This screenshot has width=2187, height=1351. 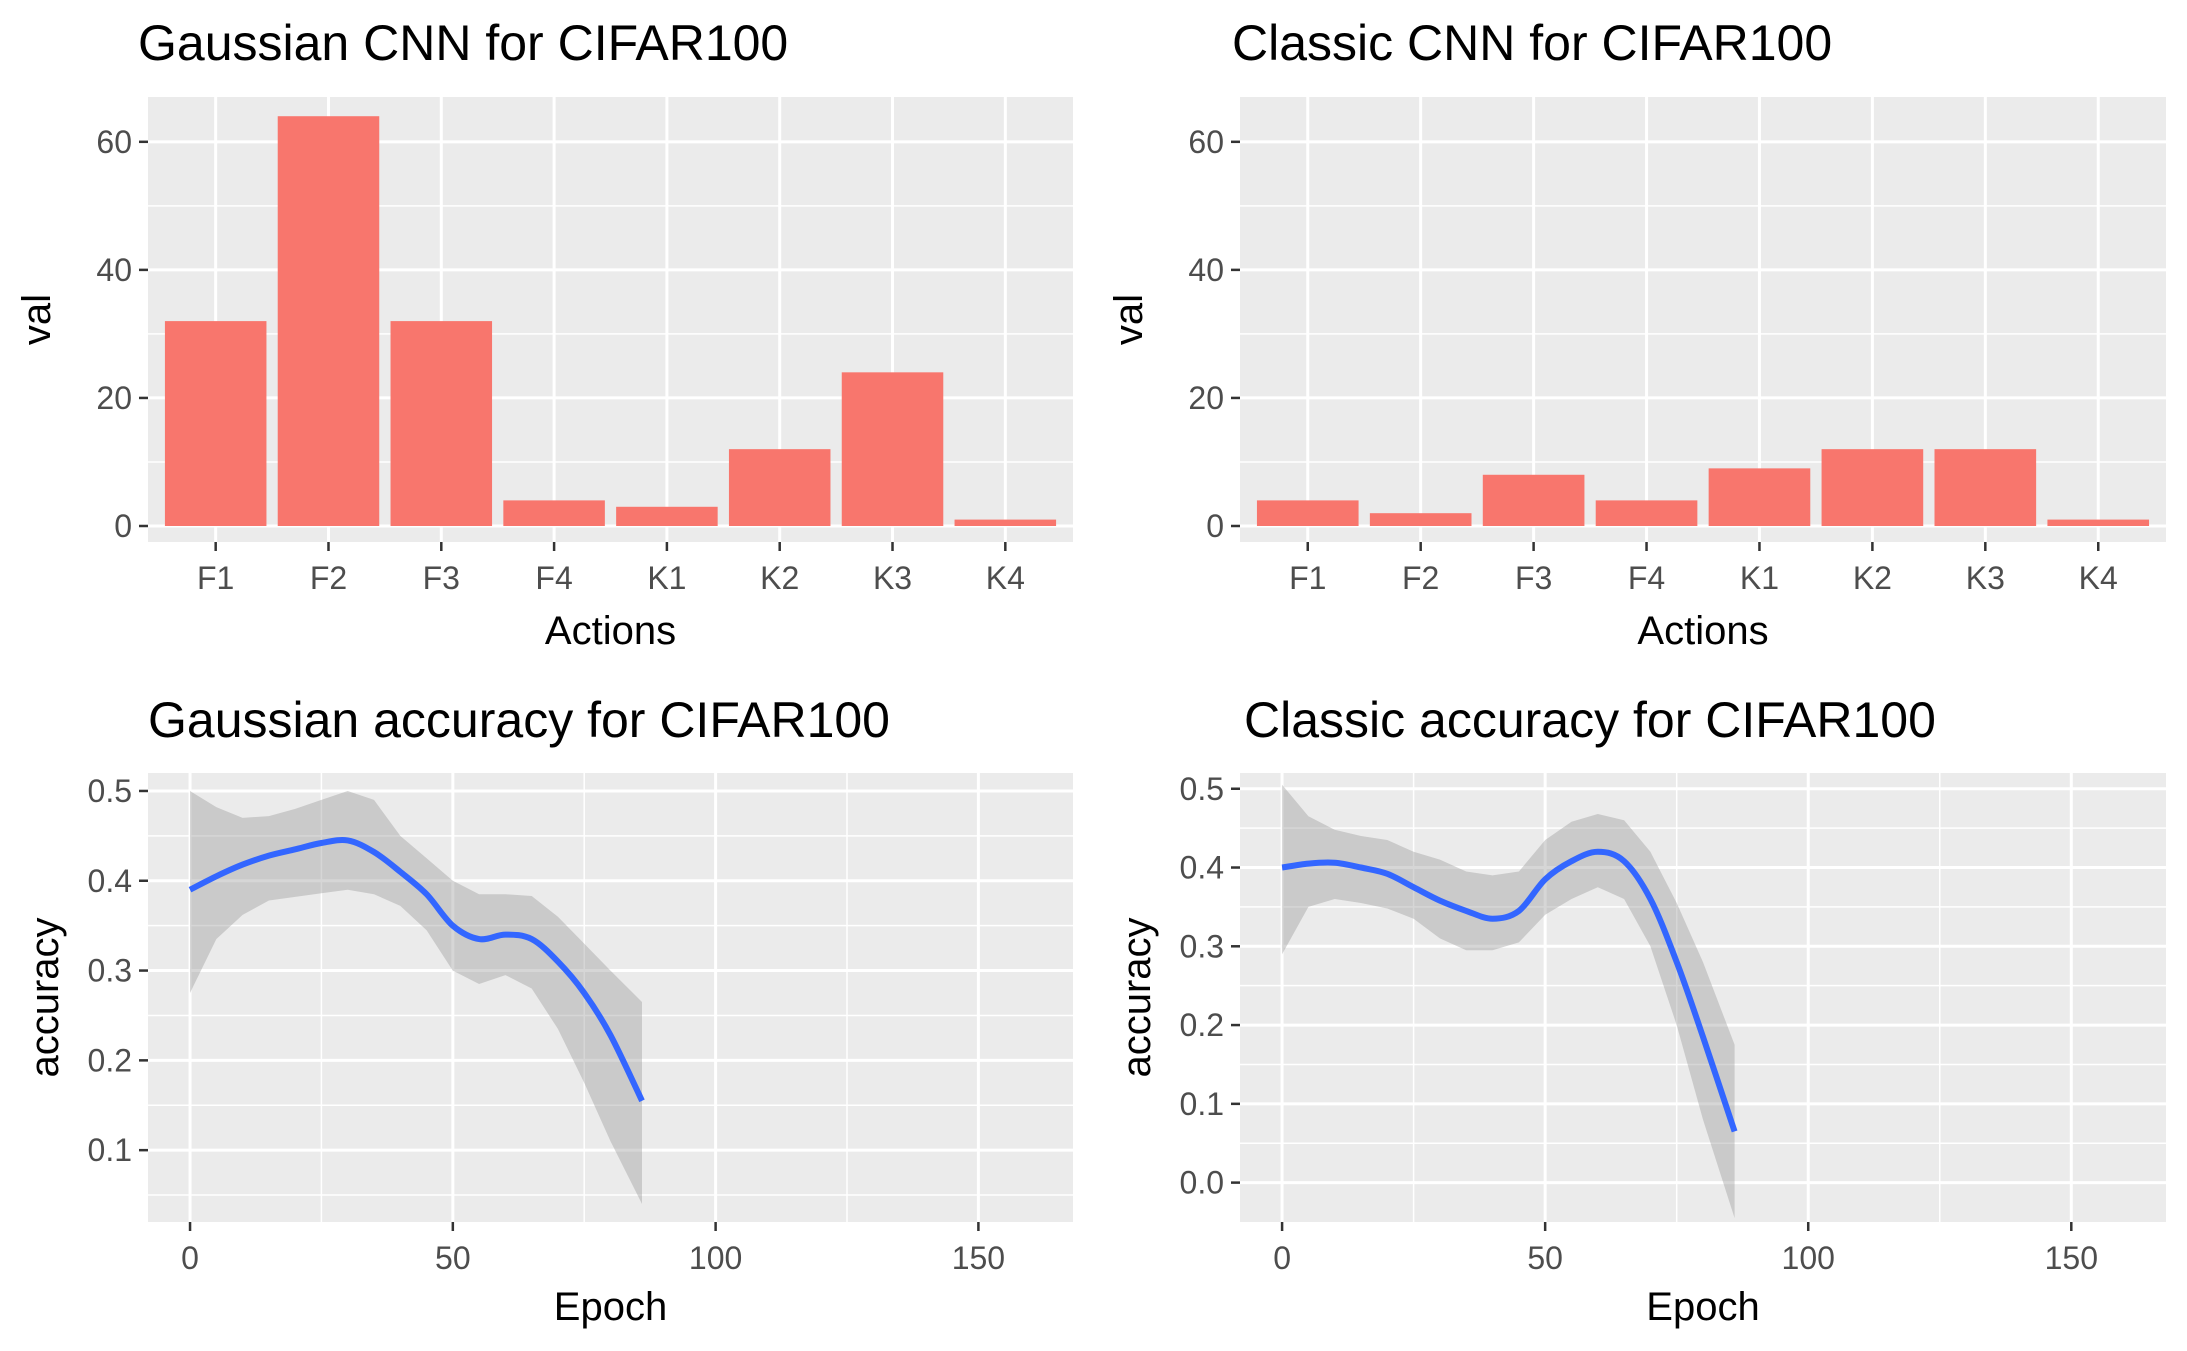 What do you see at coordinates (1590, 720) in the screenshot?
I see `chart-title: Classic accuracy for CIFAR100` at bounding box center [1590, 720].